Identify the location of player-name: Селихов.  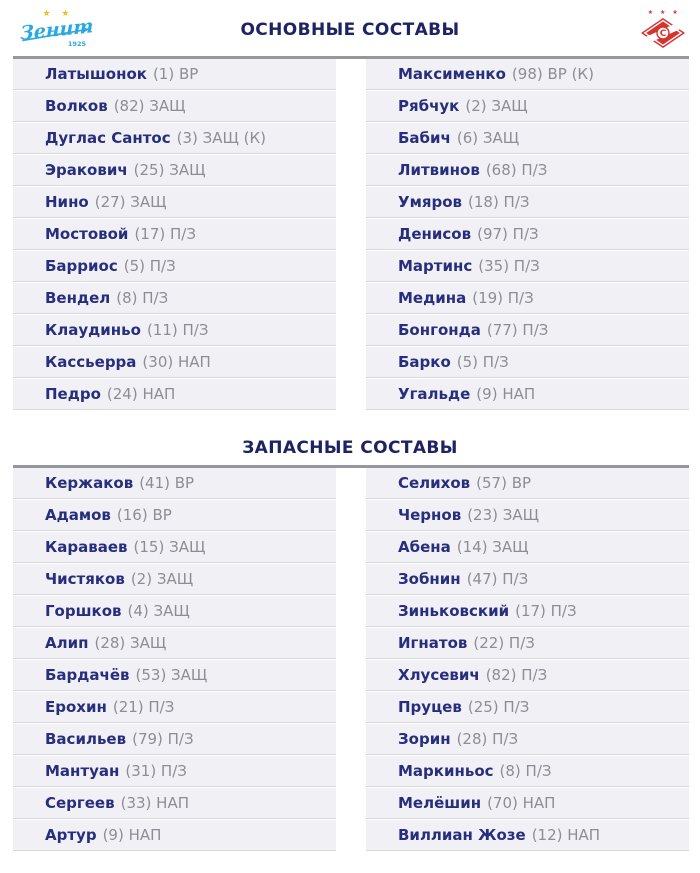
(434, 483).